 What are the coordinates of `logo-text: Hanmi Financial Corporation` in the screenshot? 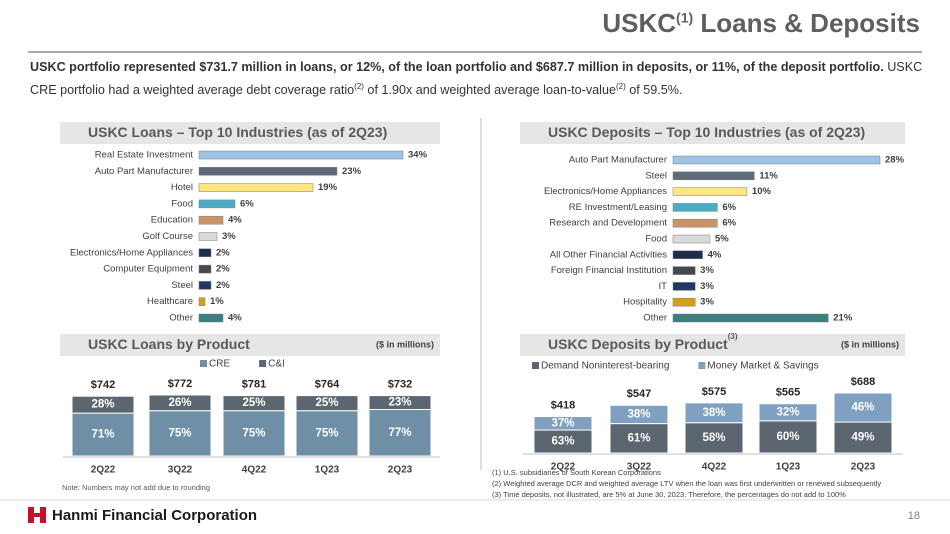 It's located at (154, 515).